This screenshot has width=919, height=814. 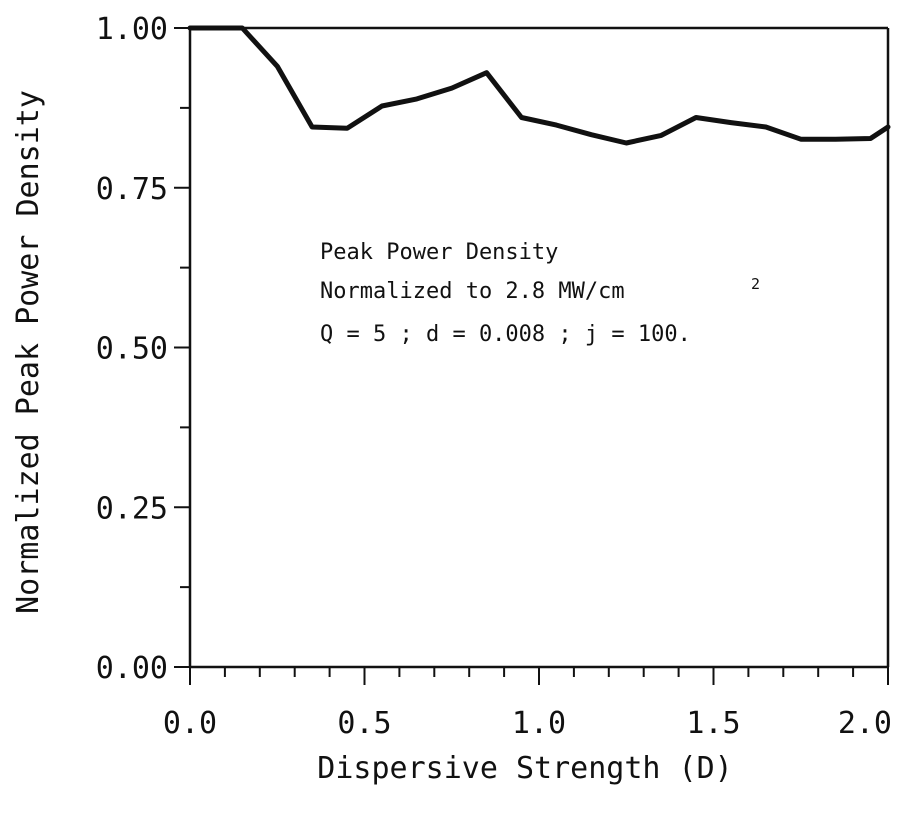 I want to click on x-tick-label: 1.5, so click(x=713, y=723).